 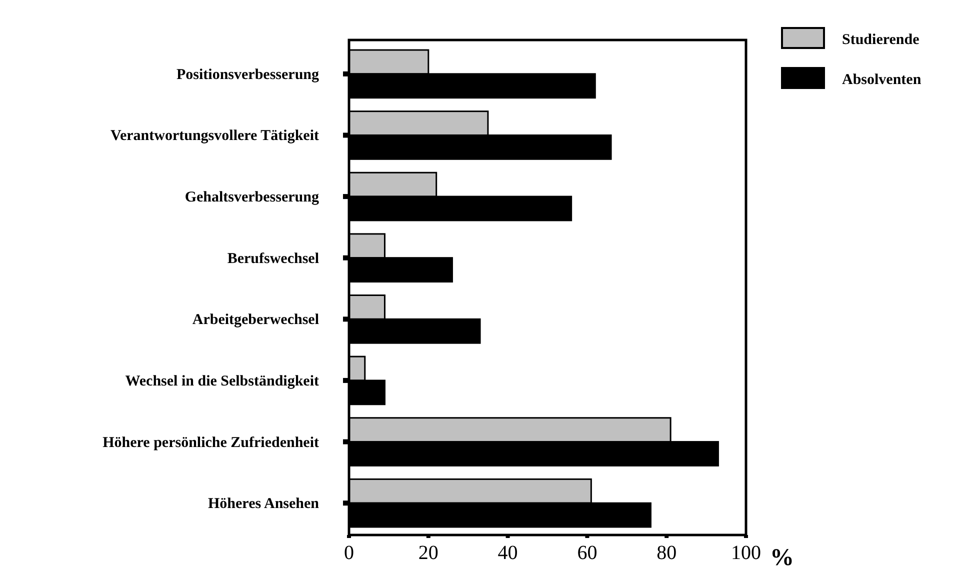 What do you see at coordinates (222, 381) in the screenshot?
I see `y-tick-label: Wechsel in die Selbständigkeit` at bounding box center [222, 381].